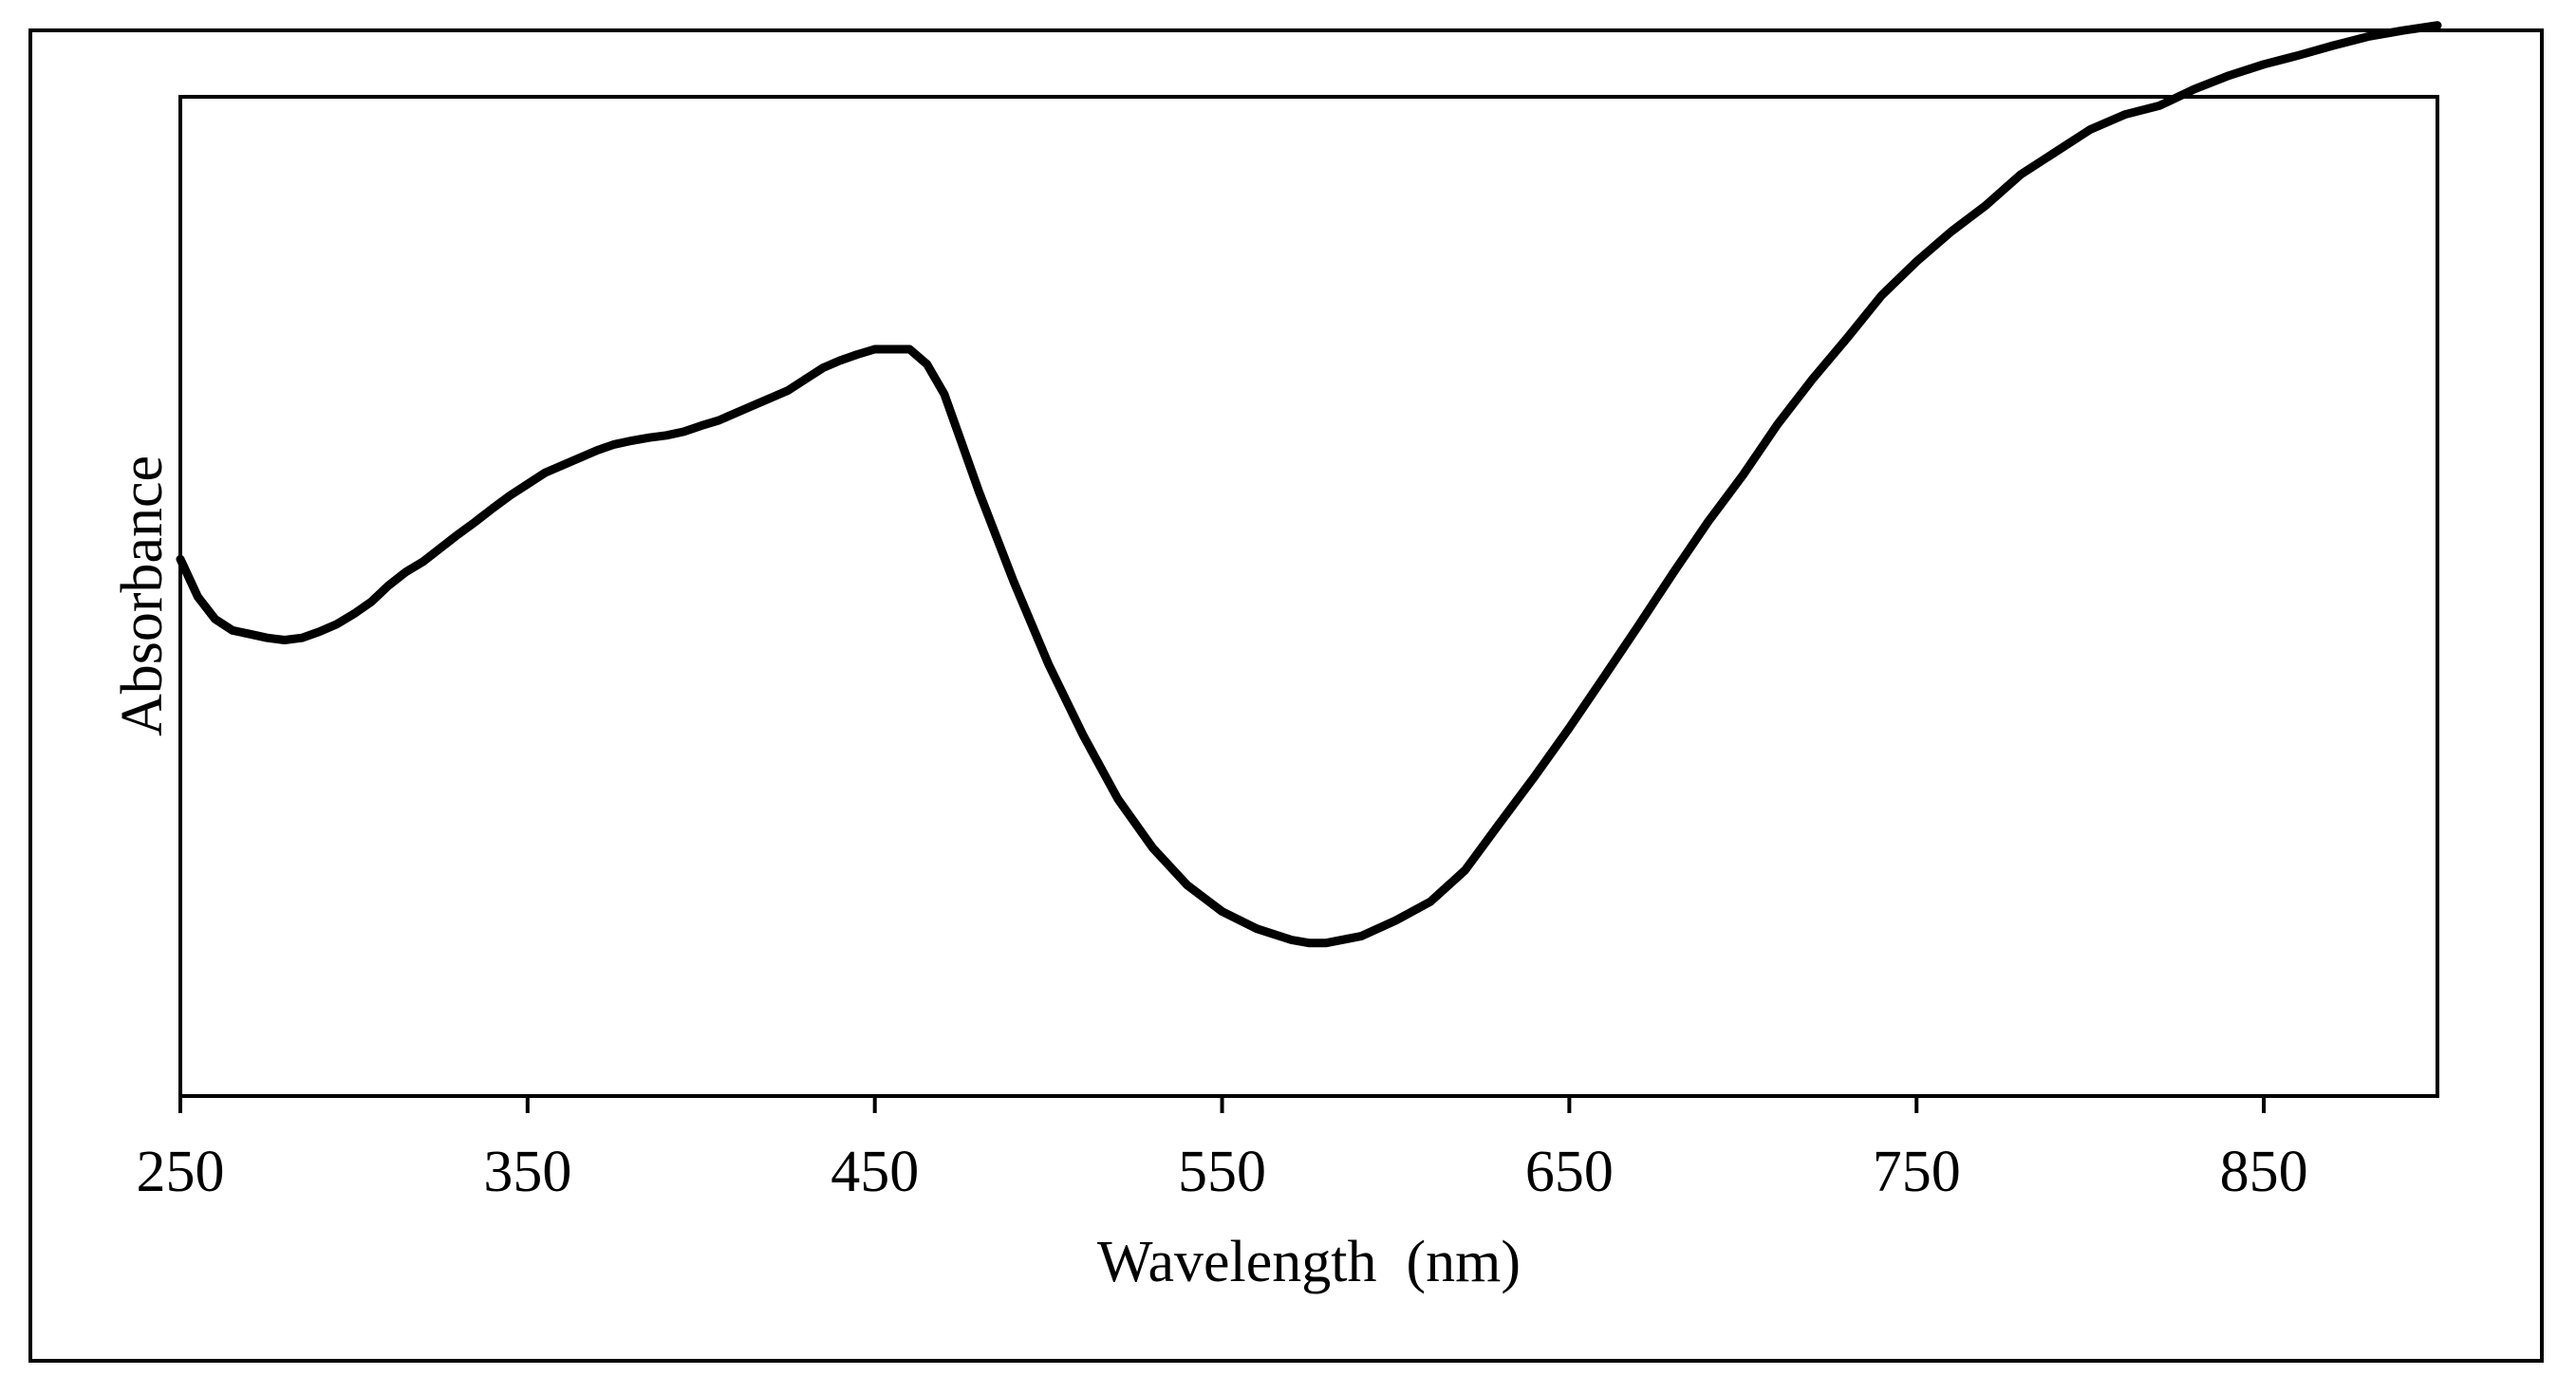  I want to click on x-axis: 250 350 450 550 650 750 850, so click(1223, 1150).